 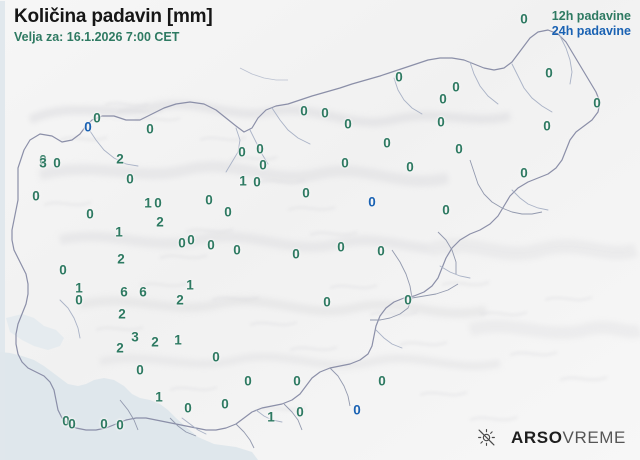 What do you see at coordinates (537, 437) in the screenshot?
I see `brand-arso: ARSO` at bounding box center [537, 437].